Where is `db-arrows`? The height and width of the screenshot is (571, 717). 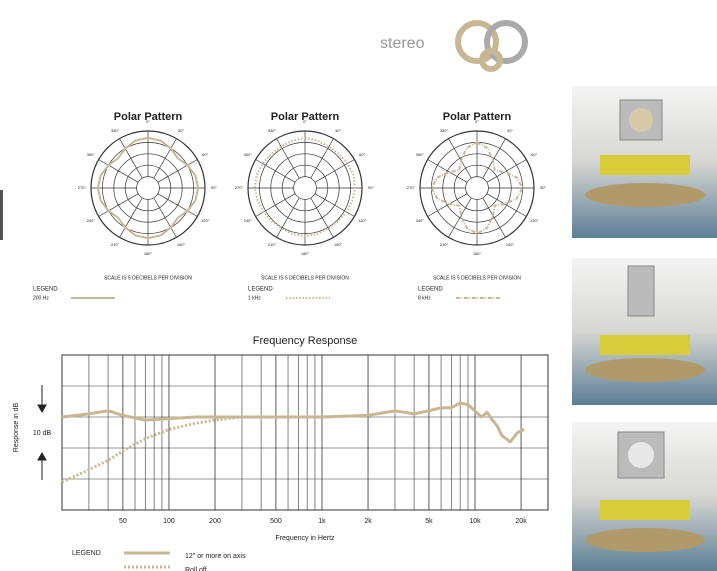
db-arrows is located at coordinates (42, 432).